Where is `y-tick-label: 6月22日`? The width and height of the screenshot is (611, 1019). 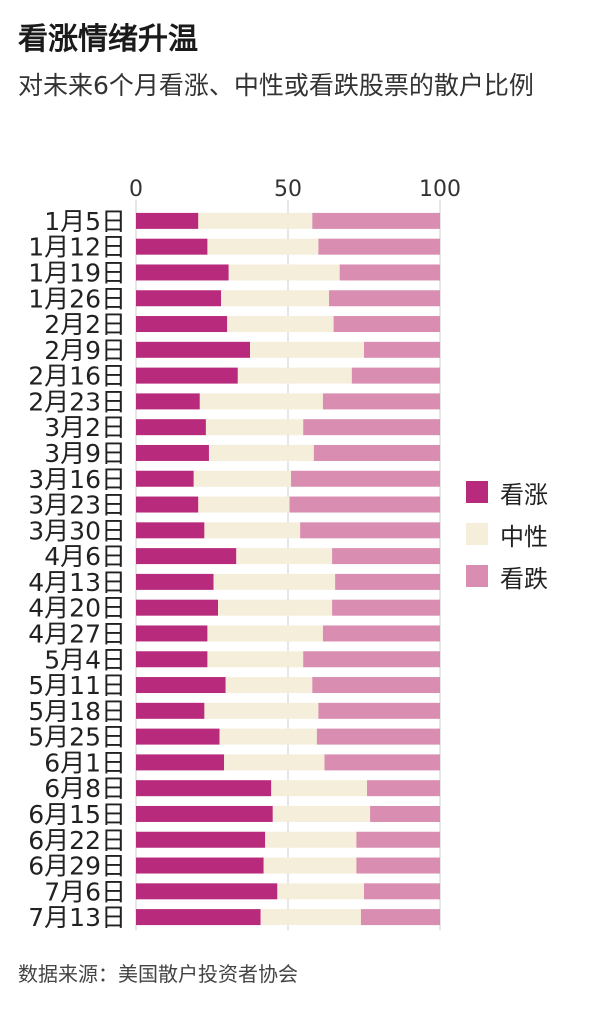
y-tick-label: 6月22日 is located at coordinates (77, 840).